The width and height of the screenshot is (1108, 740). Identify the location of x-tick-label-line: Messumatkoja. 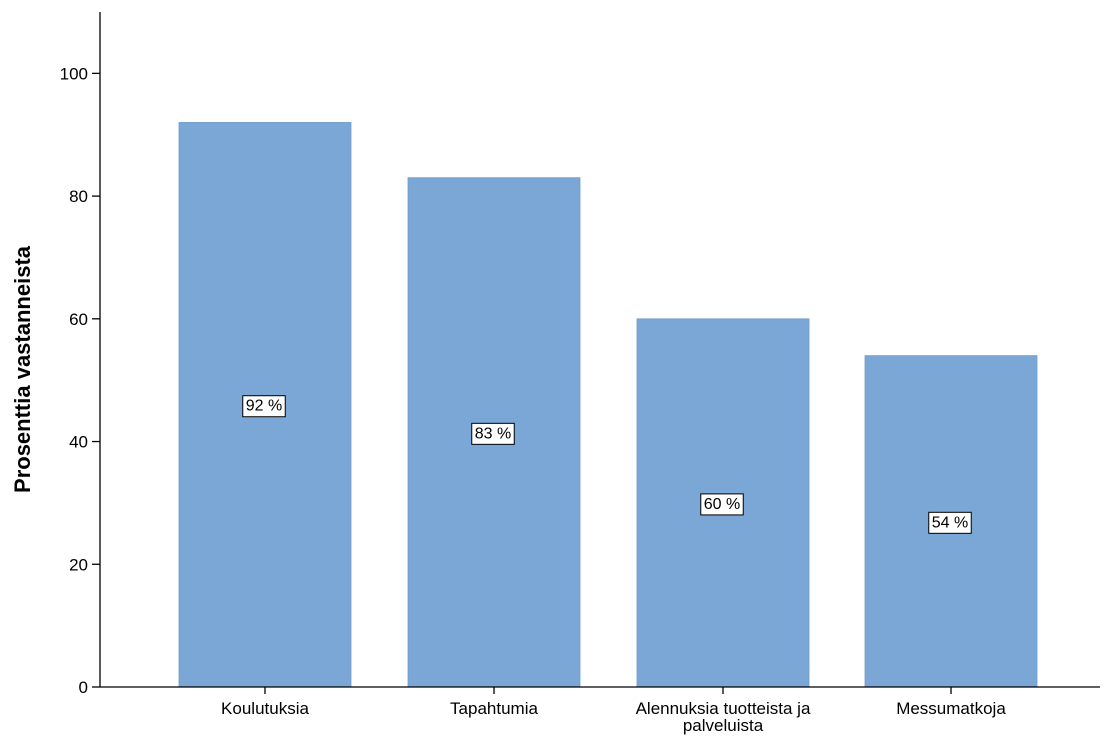
(951, 708).